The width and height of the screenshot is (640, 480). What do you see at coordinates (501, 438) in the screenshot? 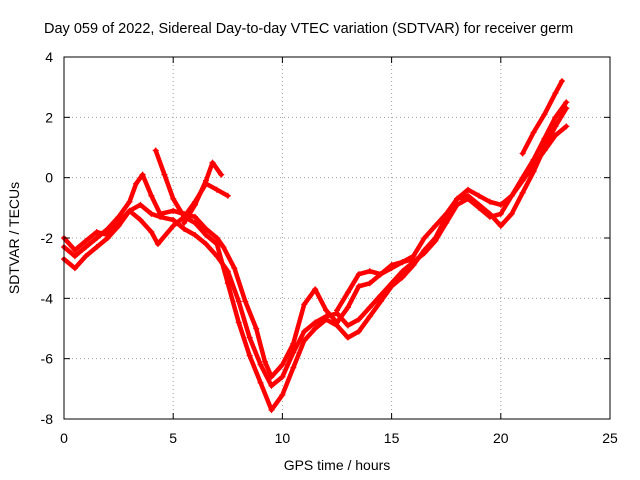
I see `x-tick-label: 20` at bounding box center [501, 438].